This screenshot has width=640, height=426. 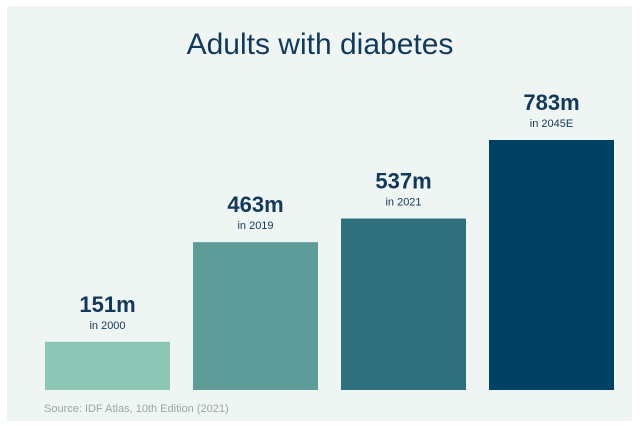 I want to click on bar-category-label-1: in 2019, so click(x=255, y=226).